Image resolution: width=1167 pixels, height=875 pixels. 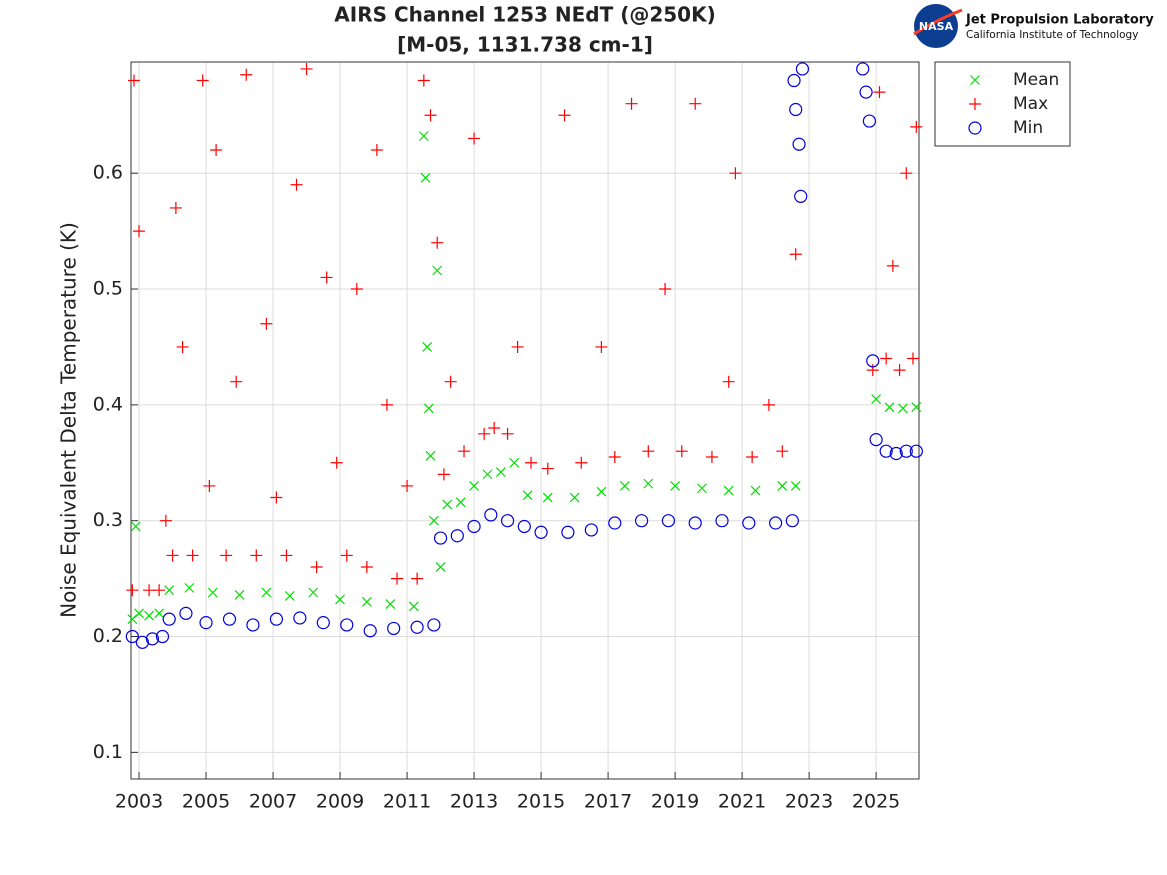 I want to click on x-tick-label: 2009, so click(x=340, y=802).